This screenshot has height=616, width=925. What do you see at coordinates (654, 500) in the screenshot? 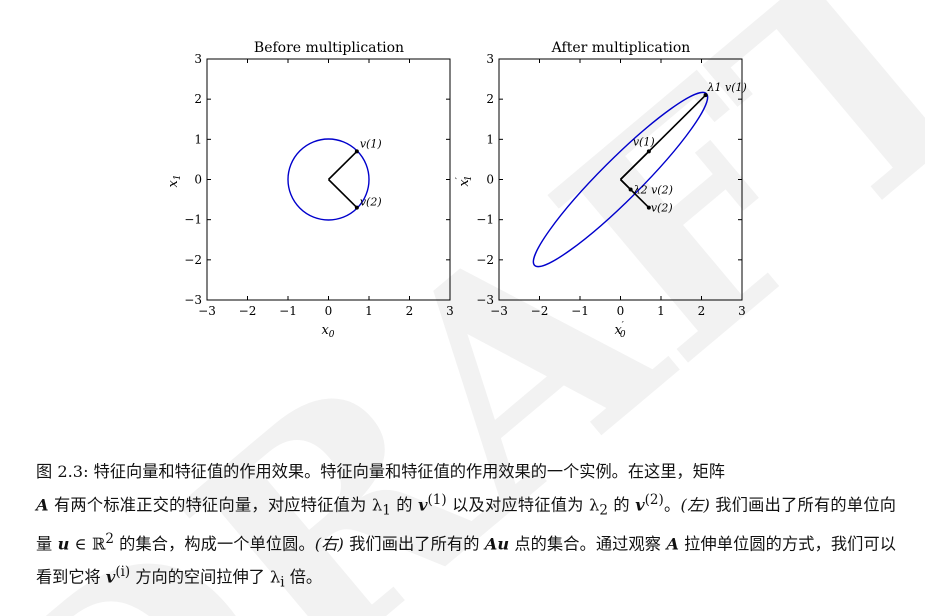
I see `caption-superscript: (2)` at bounding box center [654, 500].